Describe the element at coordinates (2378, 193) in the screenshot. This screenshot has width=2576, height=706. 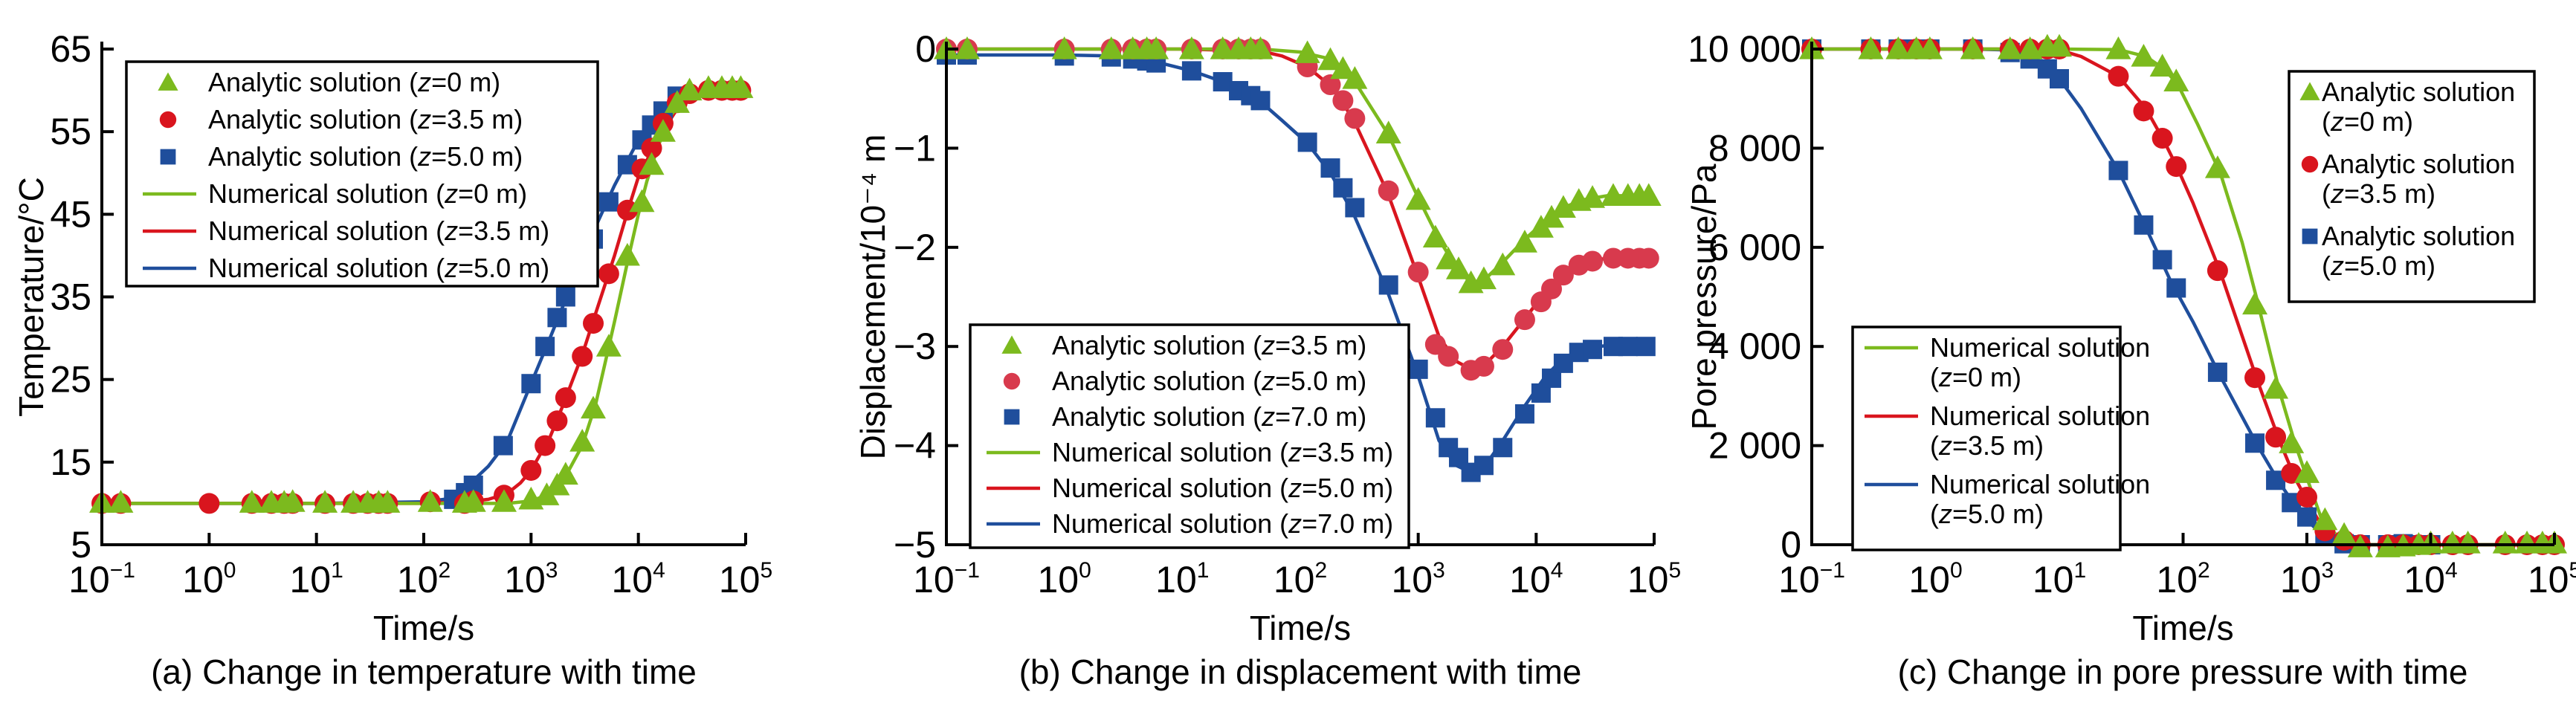
I see `legend-label-z: (z=3.5 m)` at that location.